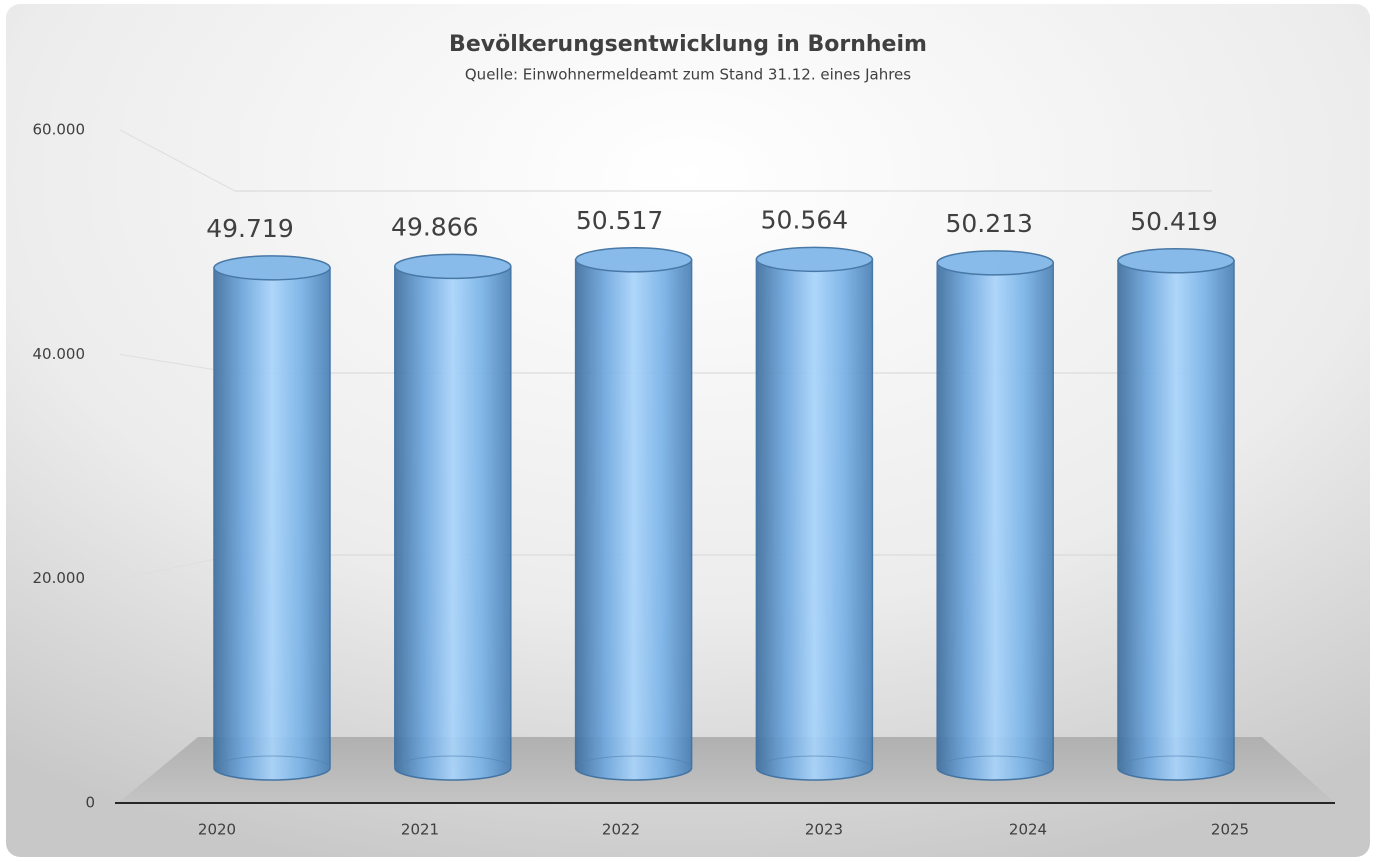 The width and height of the screenshot is (1376, 861). Describe the element at coordinates (621, 830) in the screenshot. I see `x-tick-label: 2022` at that location.